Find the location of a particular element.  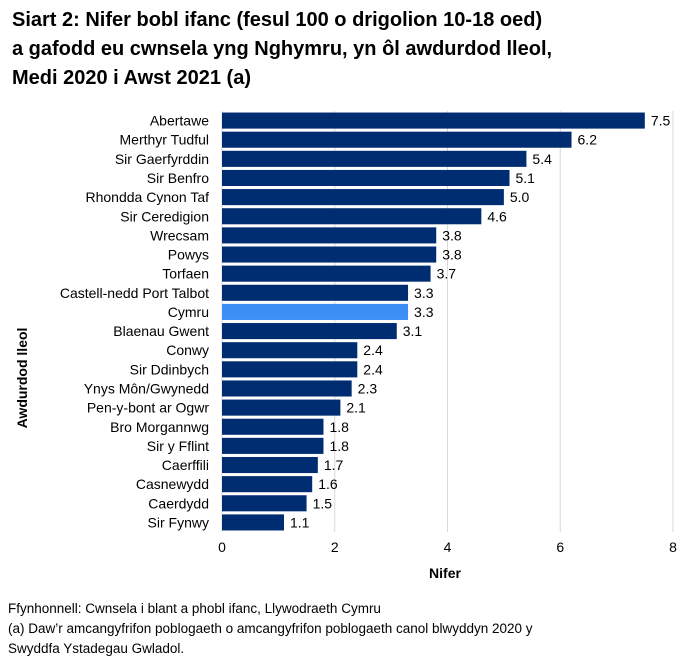

category-label: Castell-nedd Port Talbot is located at coordinates (134, 293).